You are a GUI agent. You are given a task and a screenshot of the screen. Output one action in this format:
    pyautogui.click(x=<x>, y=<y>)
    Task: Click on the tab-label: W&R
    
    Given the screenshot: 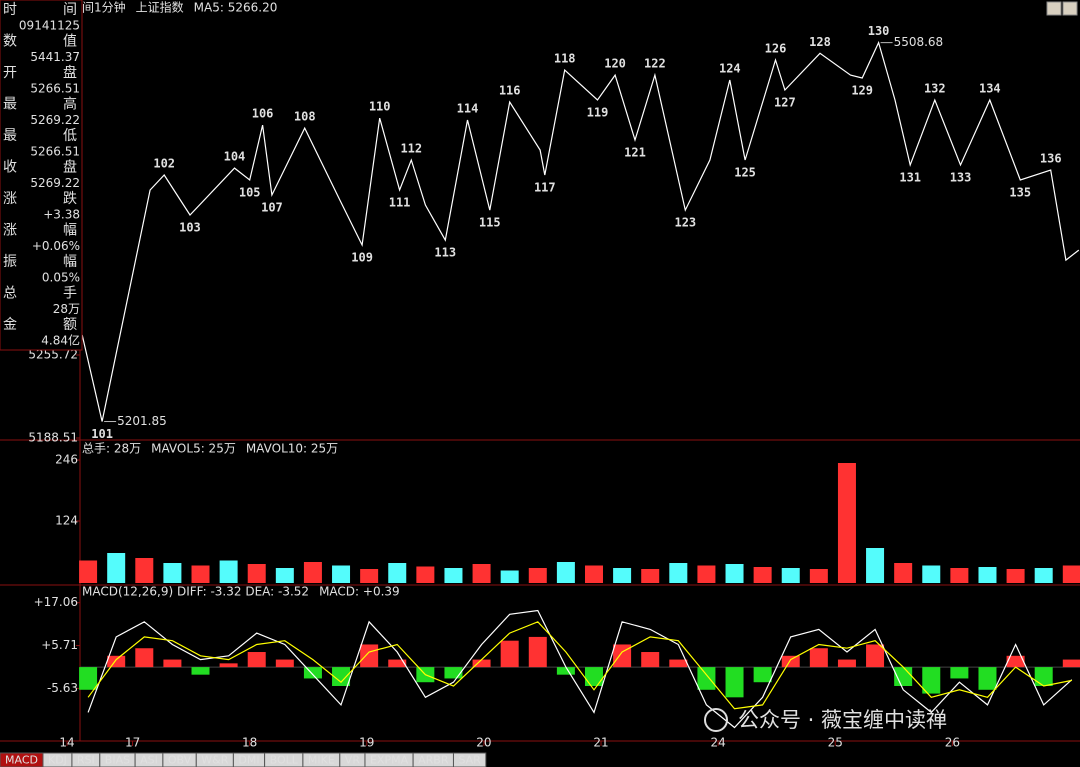 What is the action you would take?
    pyautogui.click(x=214, y=760)
    